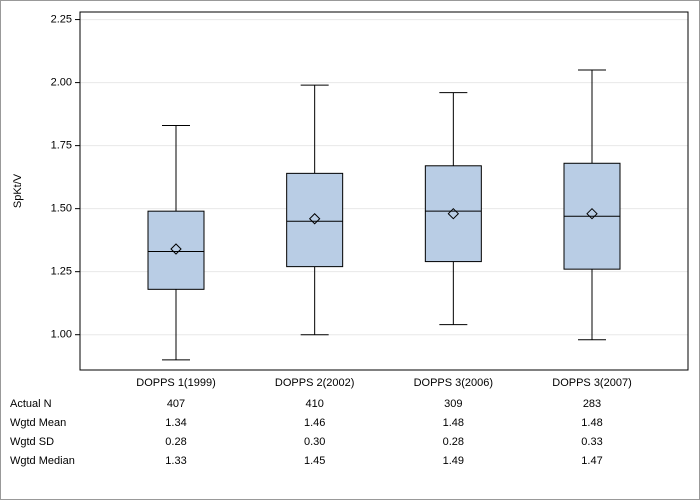 This screenshot has width=700, height=500. I want to click on table-cell: 1.34, so click(175, 423).